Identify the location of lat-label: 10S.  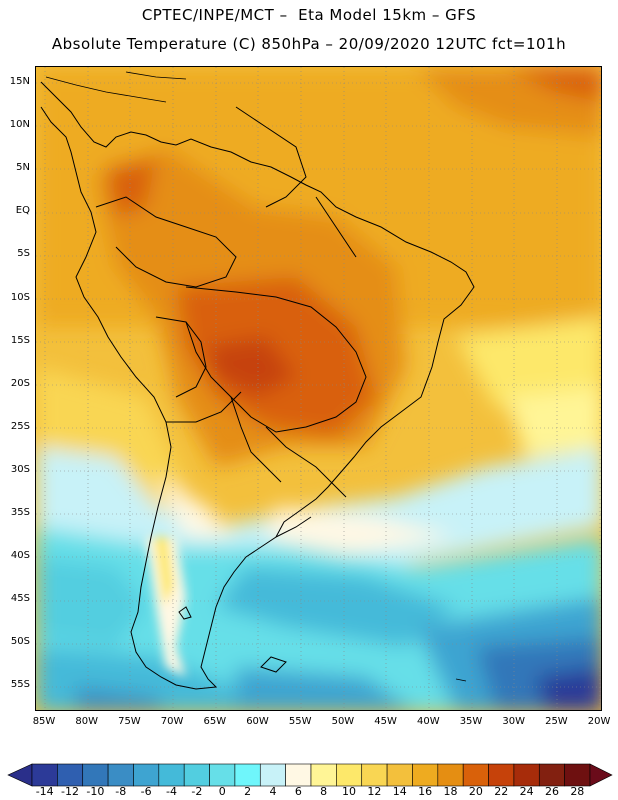
(20, 297).